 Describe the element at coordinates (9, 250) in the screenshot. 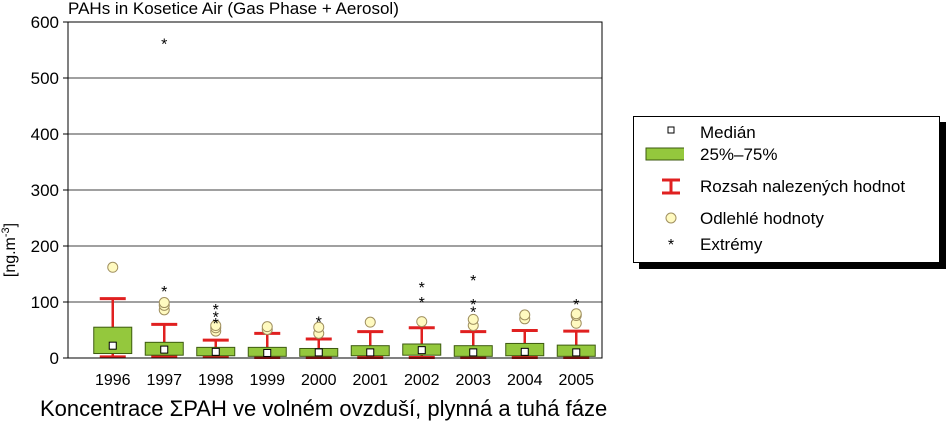

I see `y-axis-label: [ng.m-3]` at that location.